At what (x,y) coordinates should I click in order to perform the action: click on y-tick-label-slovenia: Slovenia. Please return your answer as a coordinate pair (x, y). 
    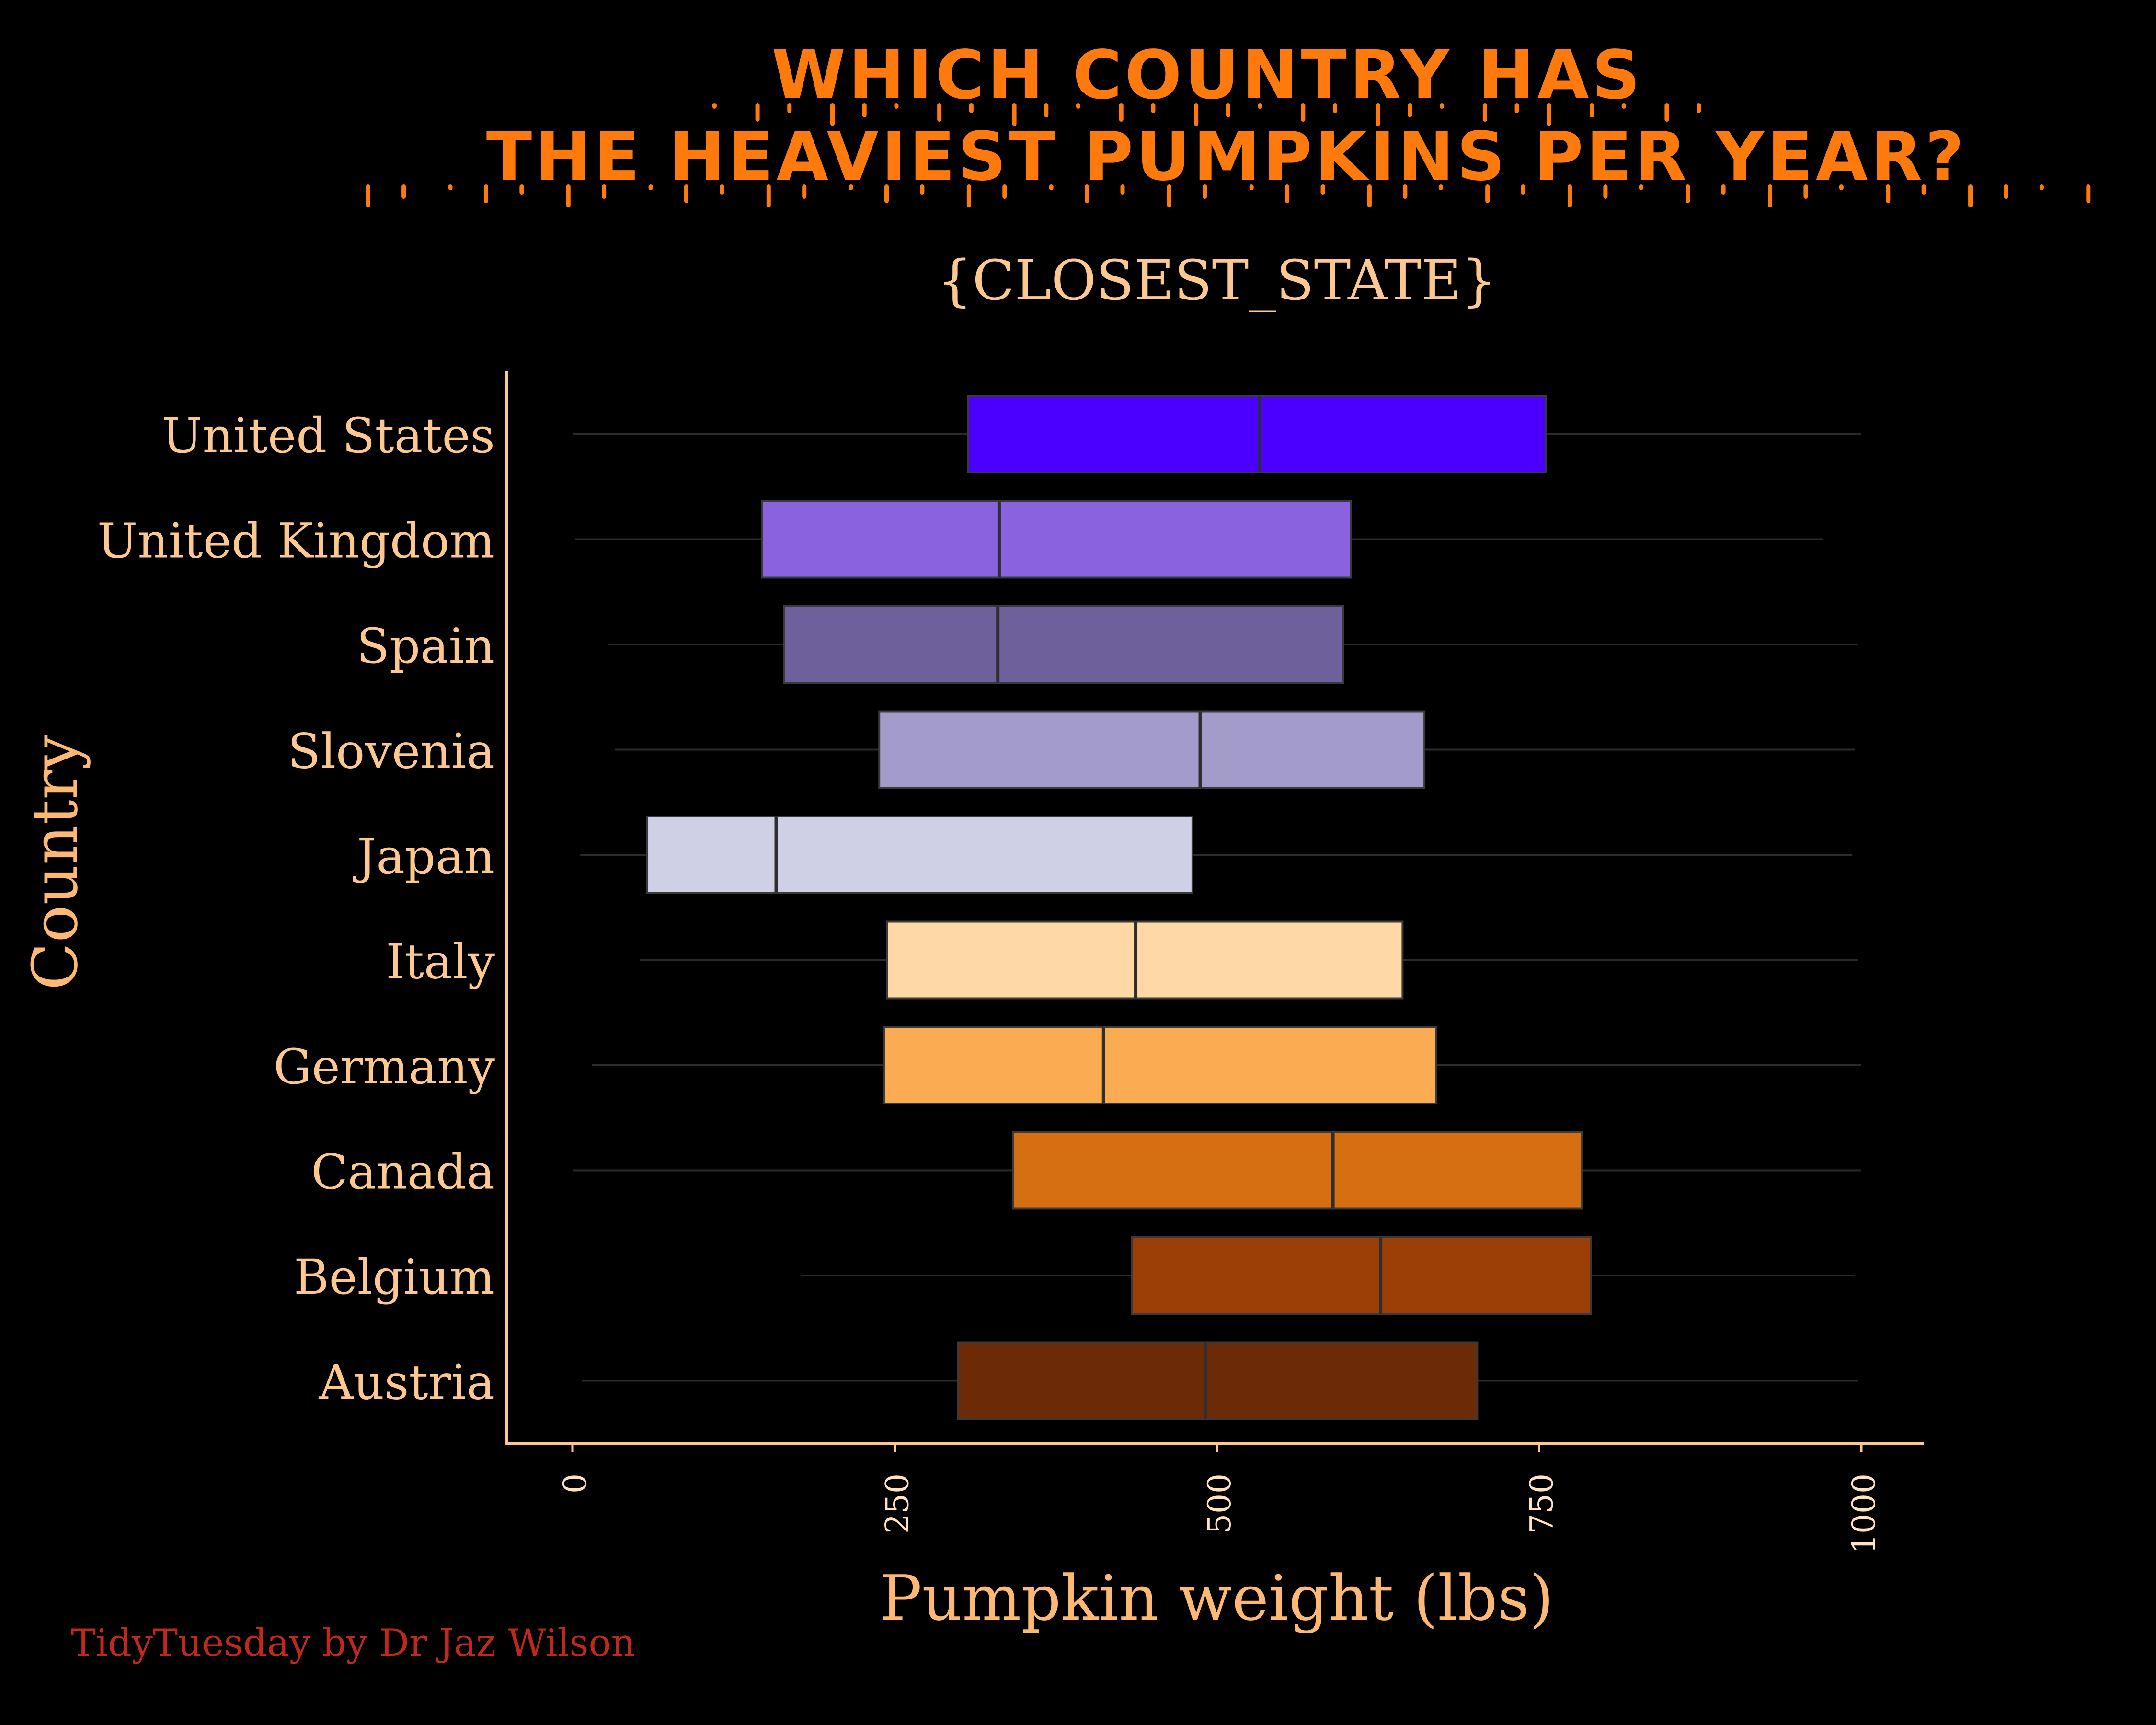
    Looking at the image, I should click on (391, 752).